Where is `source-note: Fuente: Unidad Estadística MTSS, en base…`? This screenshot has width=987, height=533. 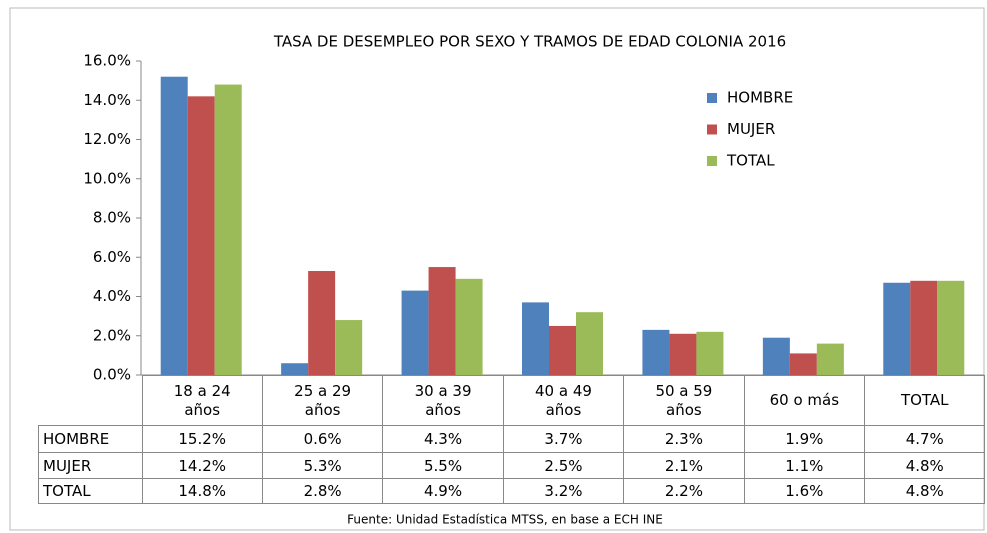 source-note: Fuente: Unidad Estadística MTSS, en base… is located at coordinates (505, 520).